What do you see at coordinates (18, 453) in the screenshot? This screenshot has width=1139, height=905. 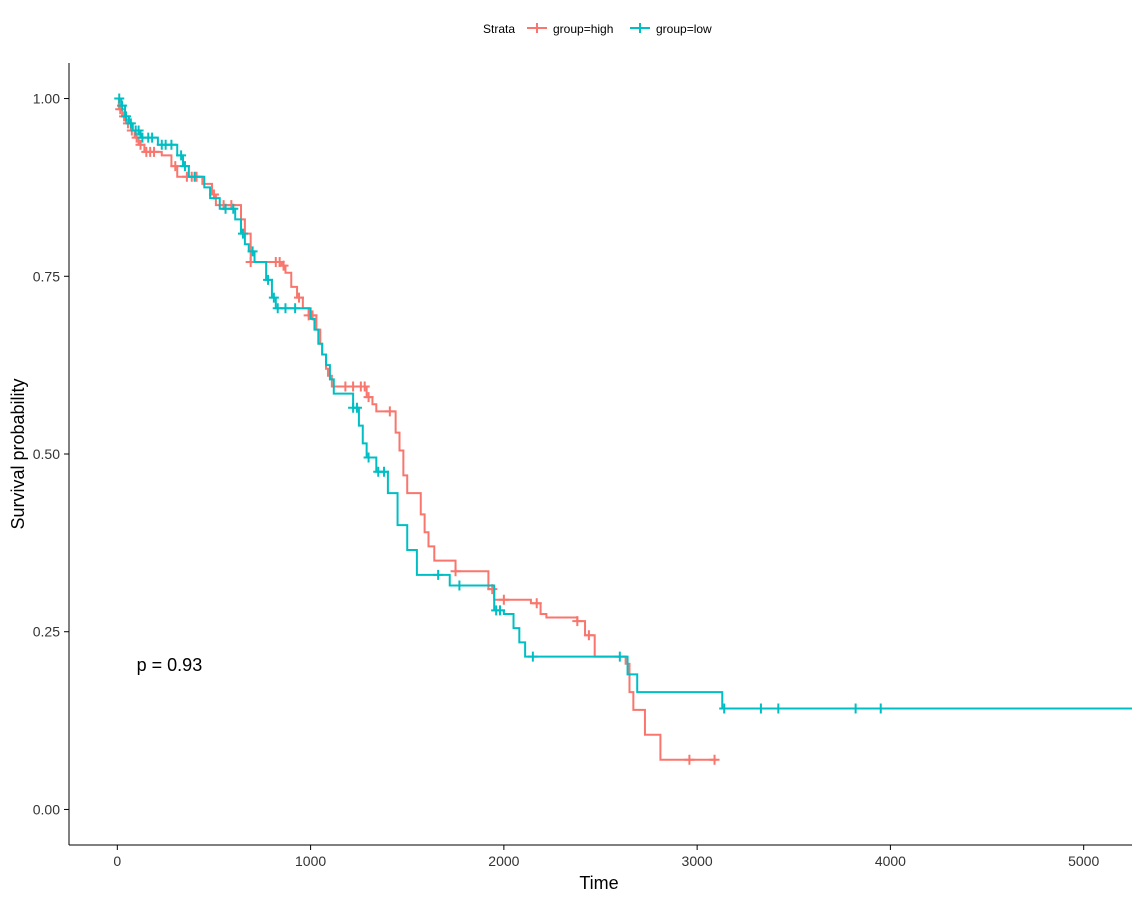 I see `y-axis-label: Survival probability` at bounding box center [18, 453].